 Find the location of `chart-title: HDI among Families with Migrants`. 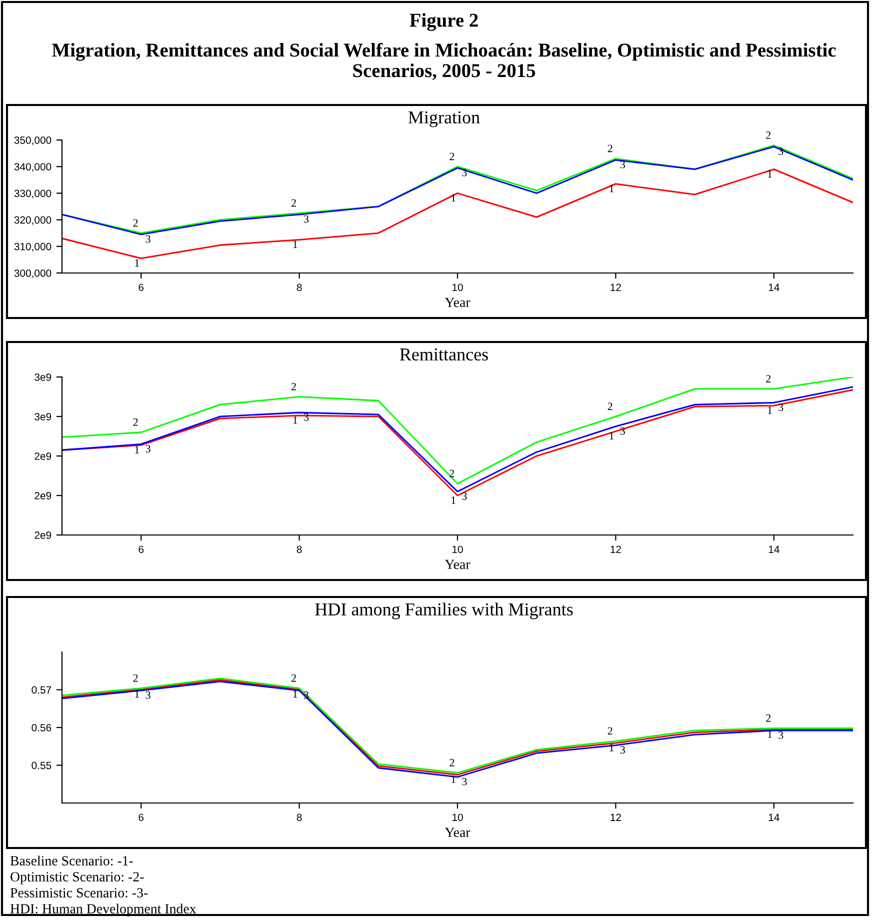

chart-title: HDI among Families with Migrants is located at coordinates (444, 611).